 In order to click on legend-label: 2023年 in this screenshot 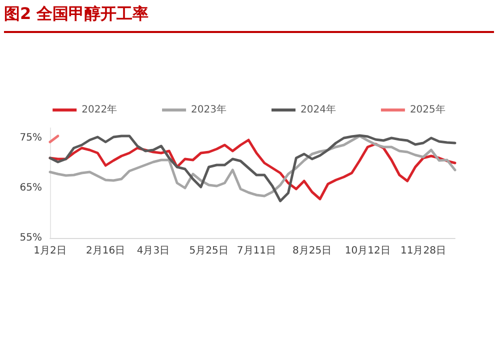, I will do `click(209, 110)`.